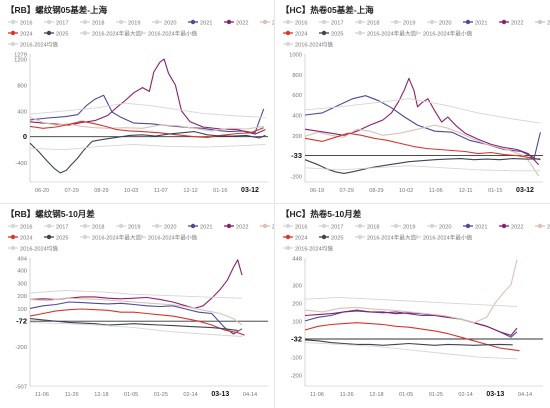  I want to click on y-tick-label: 1279, so click(20, 56).